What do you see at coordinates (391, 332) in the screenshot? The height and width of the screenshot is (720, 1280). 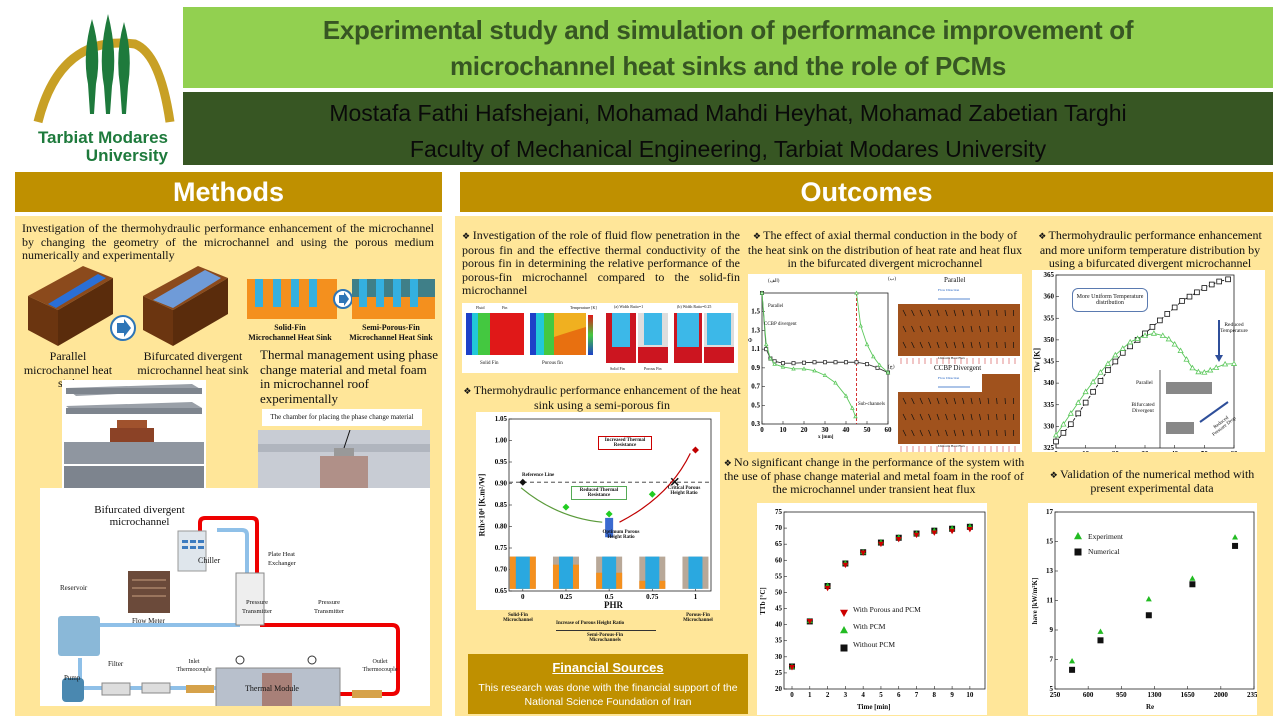 I see `semi-porous-fin-label: Semi-Porous-Fin Microchannel Heat Sink` at bounding box center [391, 332].